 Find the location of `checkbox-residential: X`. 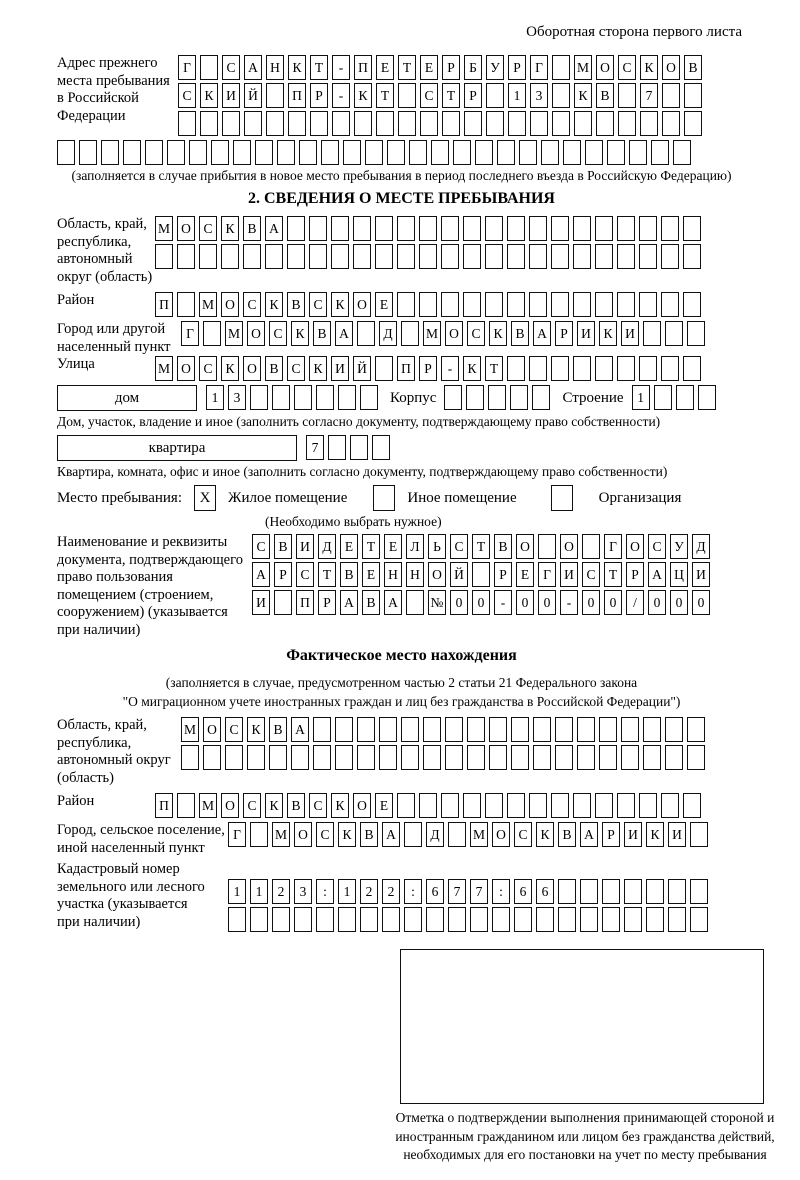

checkbox-residential: X is located at coordinates (205, 498).